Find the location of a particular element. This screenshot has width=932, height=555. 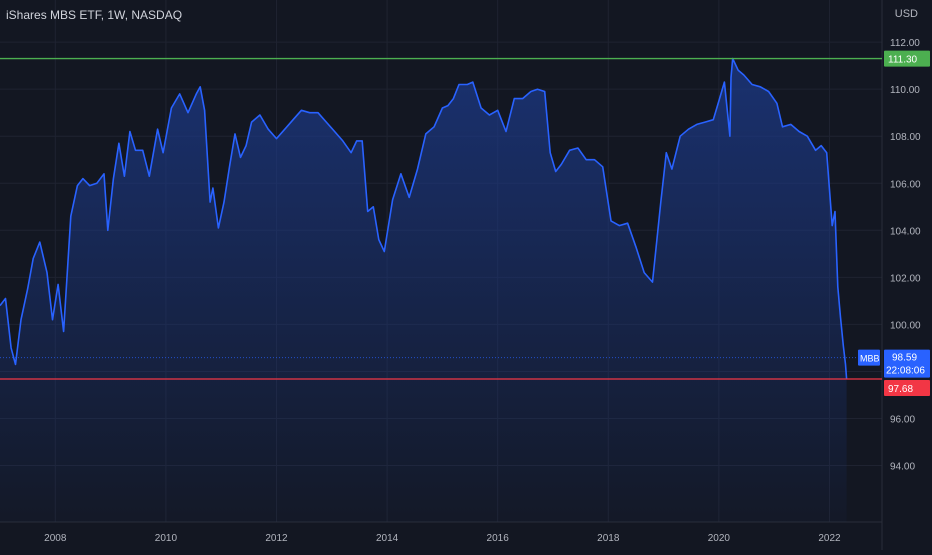

y-tick-label: 106.00 is located at coordinates (905, 184).